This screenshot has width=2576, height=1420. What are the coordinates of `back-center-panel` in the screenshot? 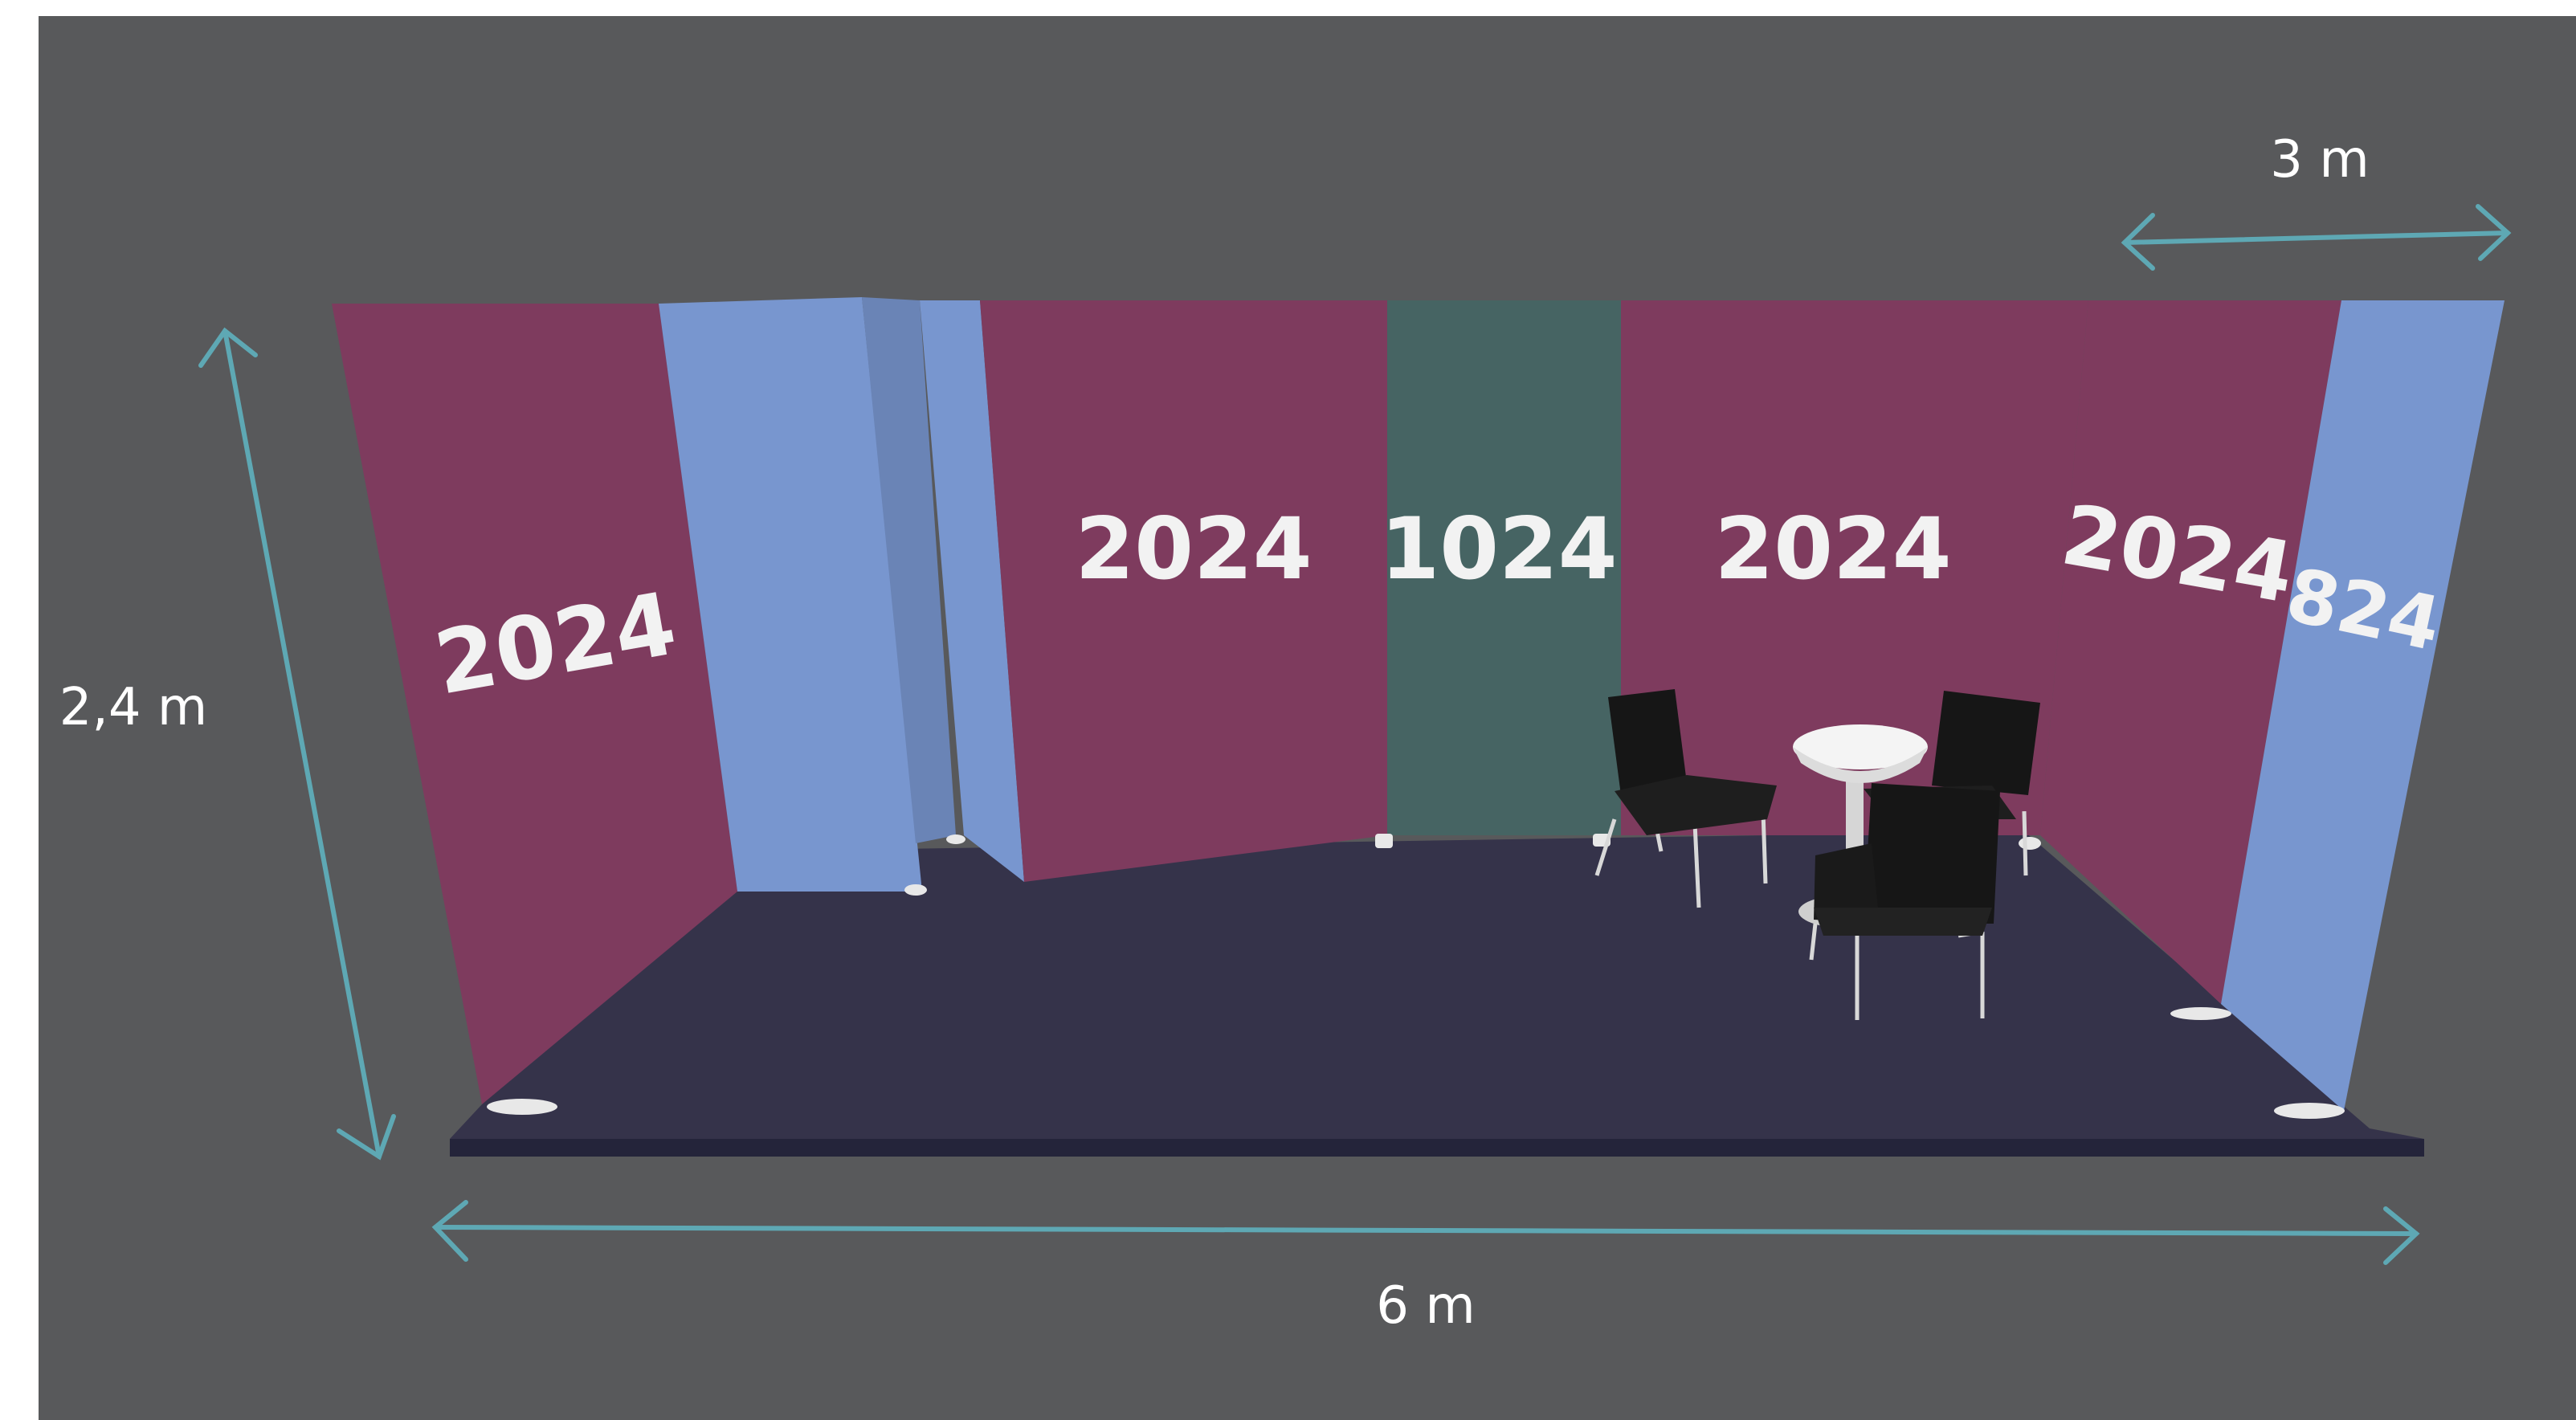 It's located at (1504, 567).